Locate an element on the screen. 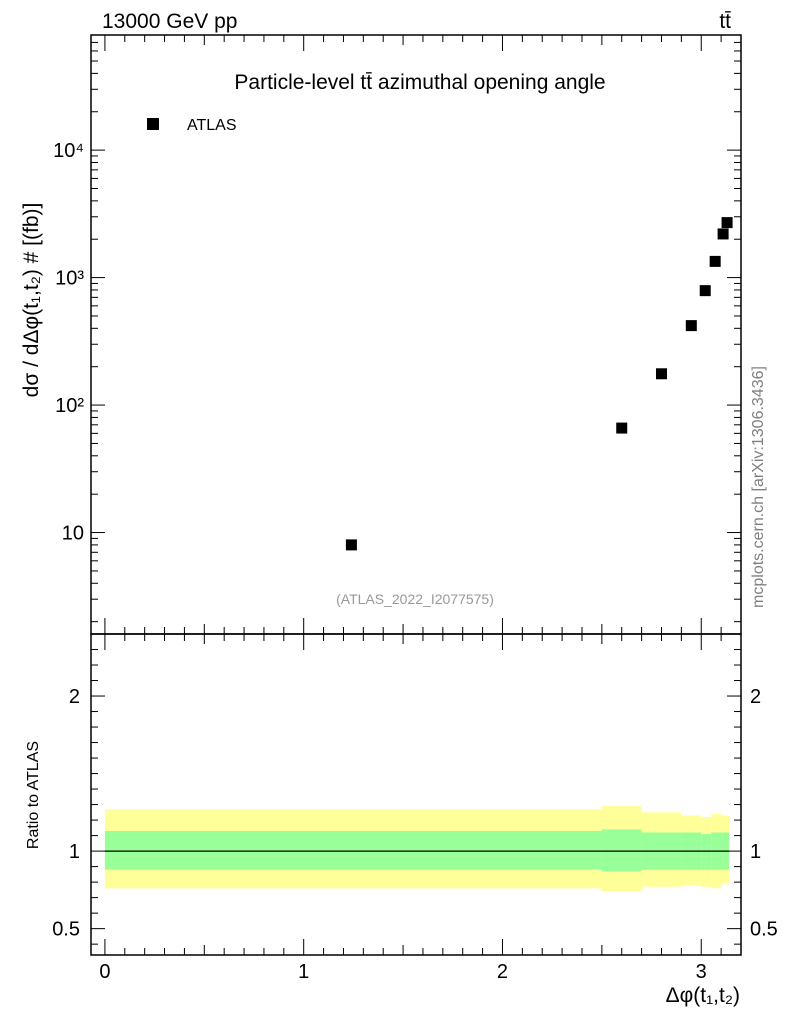 Image resolution: width=786 pixels, height=1024 pixels. x-axis-label: Δφ(t₁,t₂) is located at coordinates (703, 995).